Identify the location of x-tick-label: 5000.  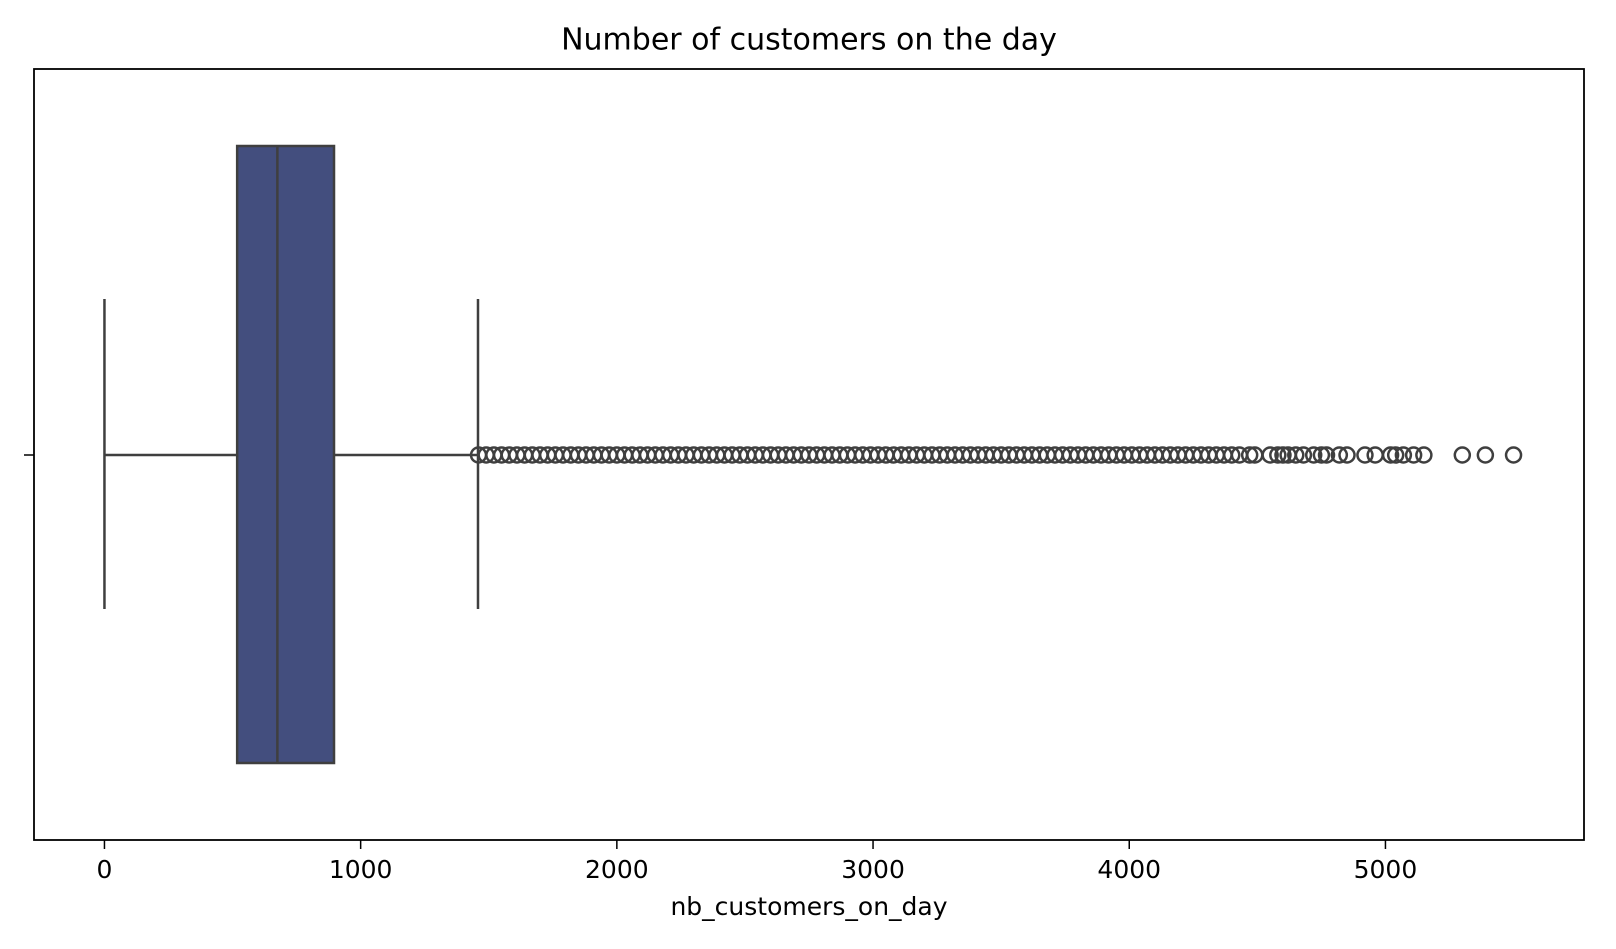
(1386, 869).